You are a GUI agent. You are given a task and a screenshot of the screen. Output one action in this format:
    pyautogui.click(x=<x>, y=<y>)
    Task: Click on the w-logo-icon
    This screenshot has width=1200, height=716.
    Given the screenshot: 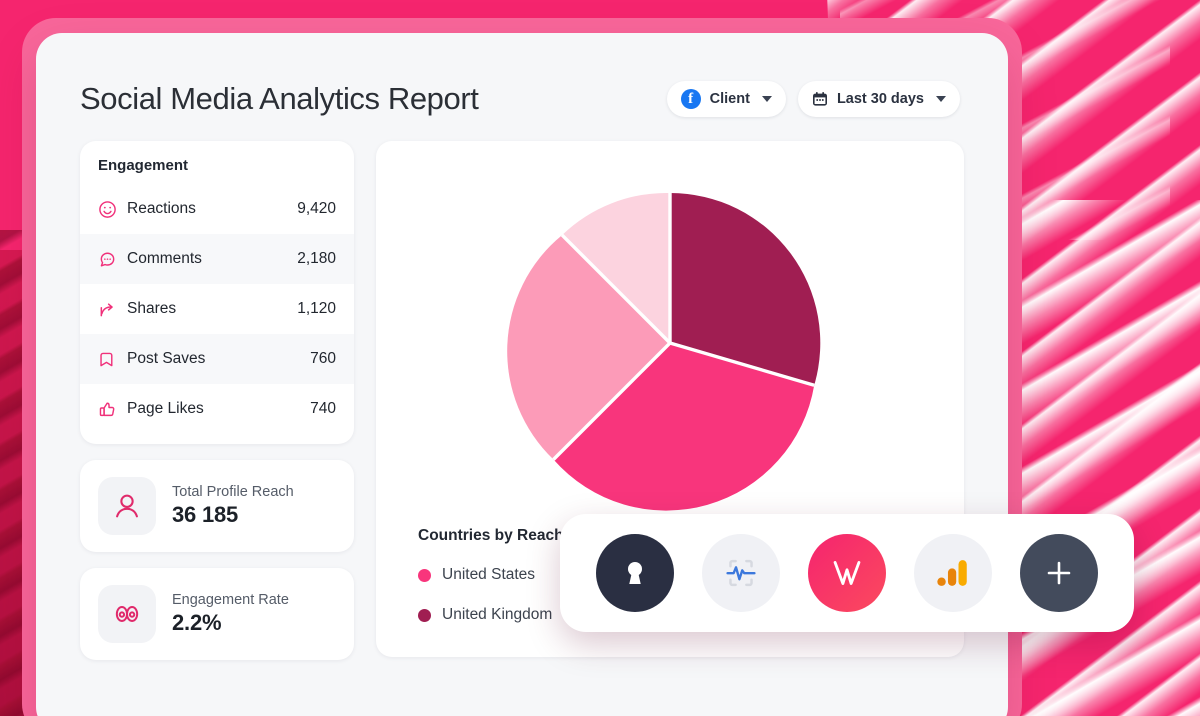 What is the action you would take?
    pyautogui.click(x=847, y=573)
    